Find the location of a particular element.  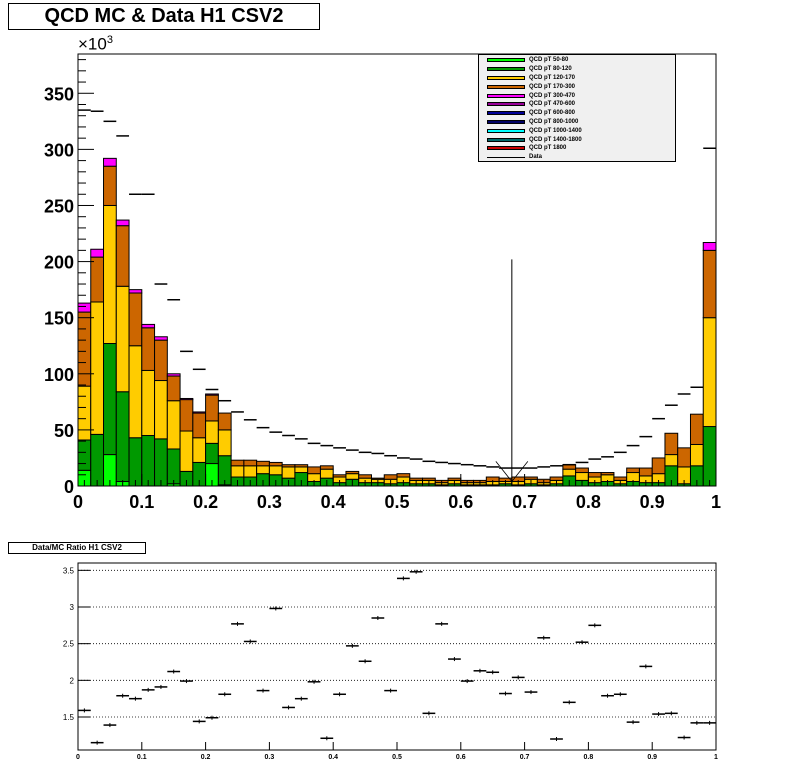

y-multiplier-power: 3 is located at coordinates (109, 40).